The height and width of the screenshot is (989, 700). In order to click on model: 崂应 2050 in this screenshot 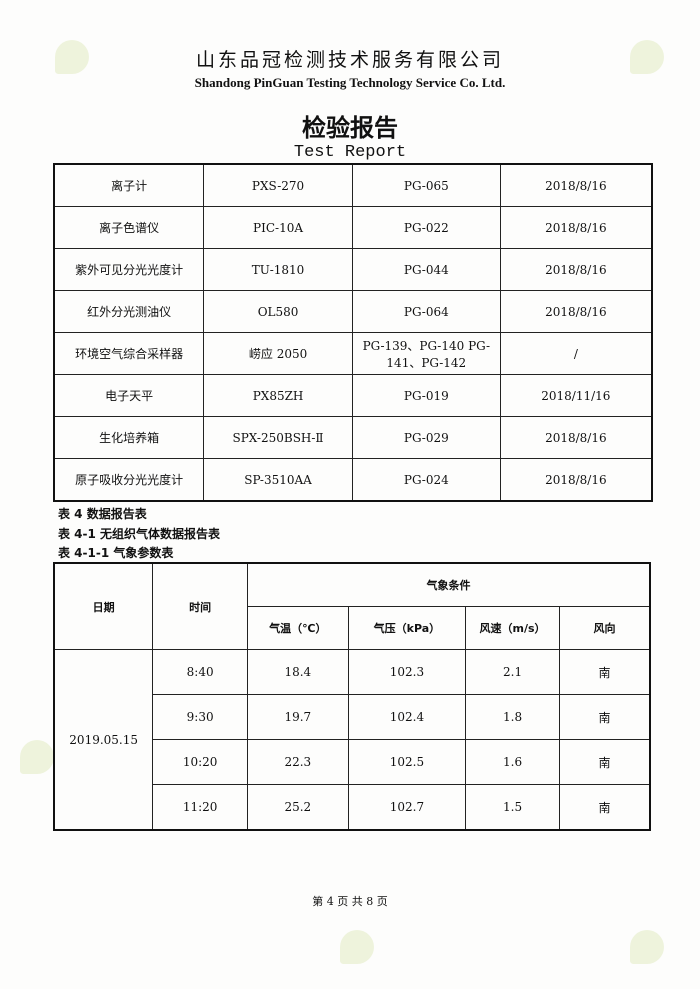, I will do `click(278, 353)`.